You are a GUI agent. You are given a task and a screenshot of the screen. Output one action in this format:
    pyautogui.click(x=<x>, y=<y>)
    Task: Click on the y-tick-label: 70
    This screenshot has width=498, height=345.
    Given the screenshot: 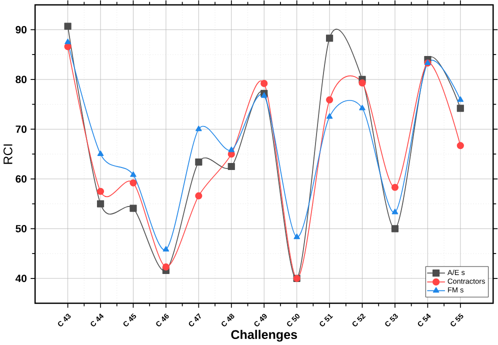 What is the action you would take?
    pyautogui.click(x=21, y=129)
    